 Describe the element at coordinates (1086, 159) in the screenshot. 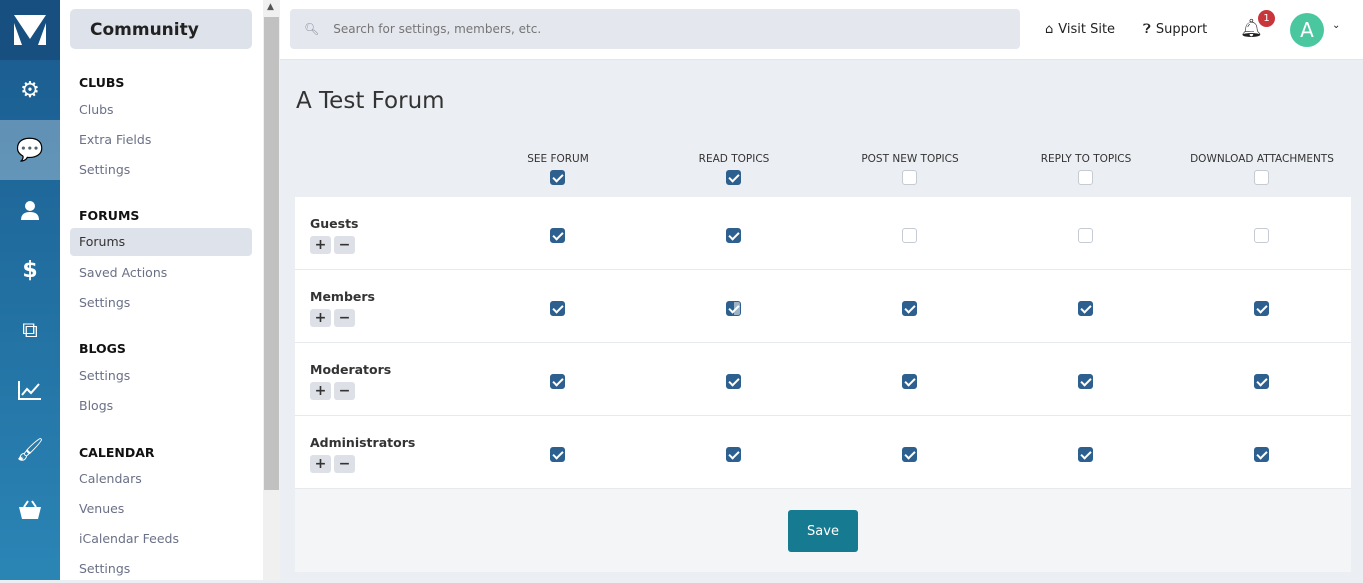

I see `column-header: REPLY TO TOPICS` at that location.